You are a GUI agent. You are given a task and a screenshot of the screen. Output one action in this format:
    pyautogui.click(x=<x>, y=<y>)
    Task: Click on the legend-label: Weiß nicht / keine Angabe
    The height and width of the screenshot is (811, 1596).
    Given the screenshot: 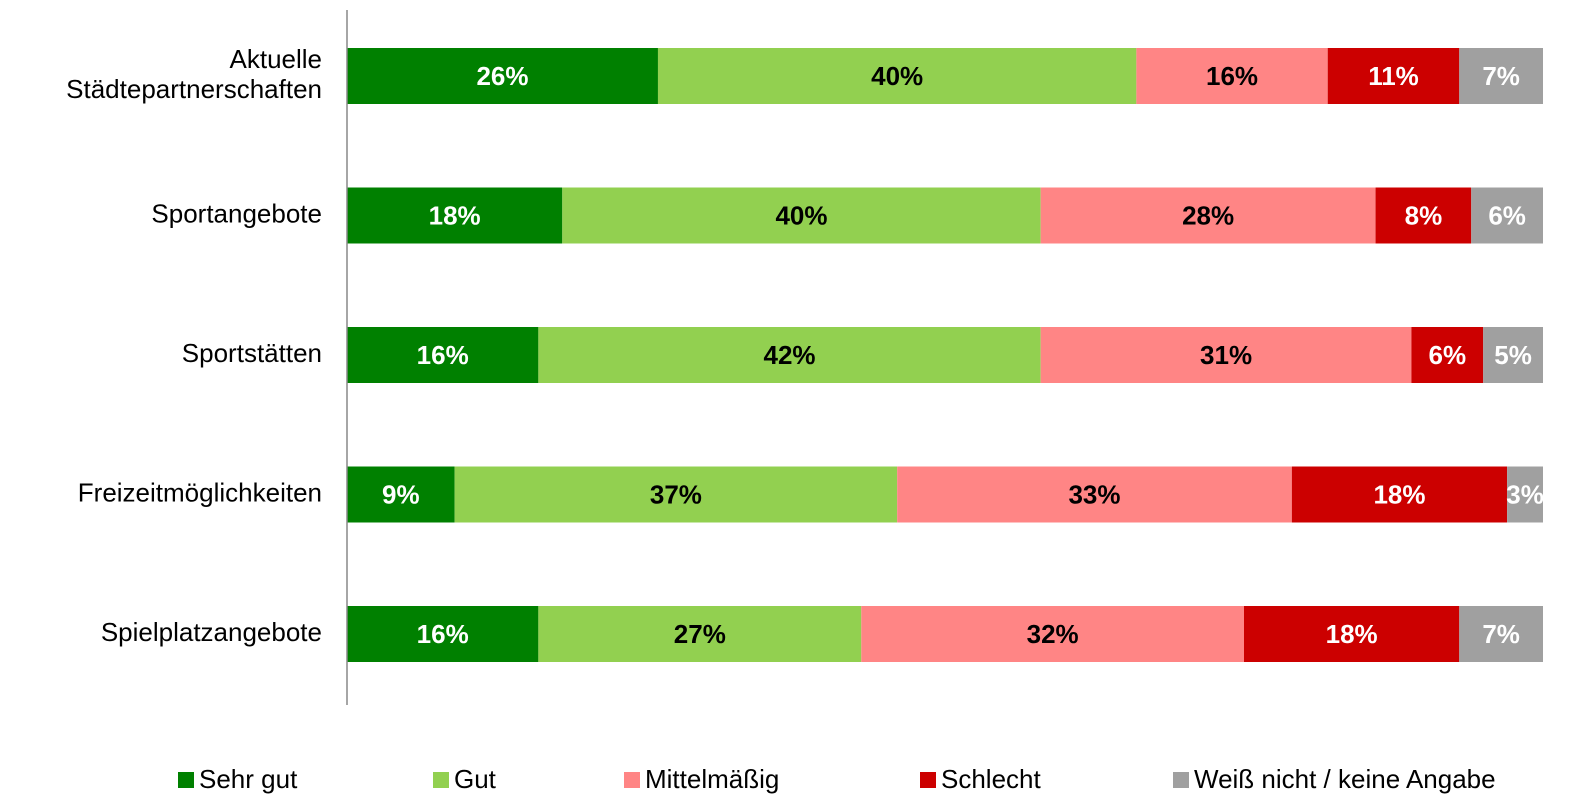 What is the action you would take?
    pyautogui.click(x=1345, y=779)
    